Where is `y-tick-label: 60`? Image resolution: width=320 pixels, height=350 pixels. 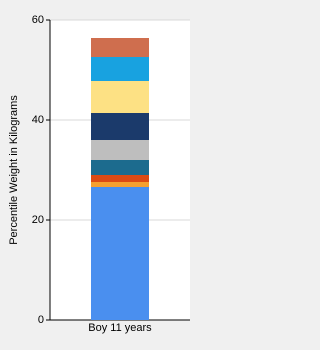 y-tick-label: 60 is located at coordinates (38, 20).